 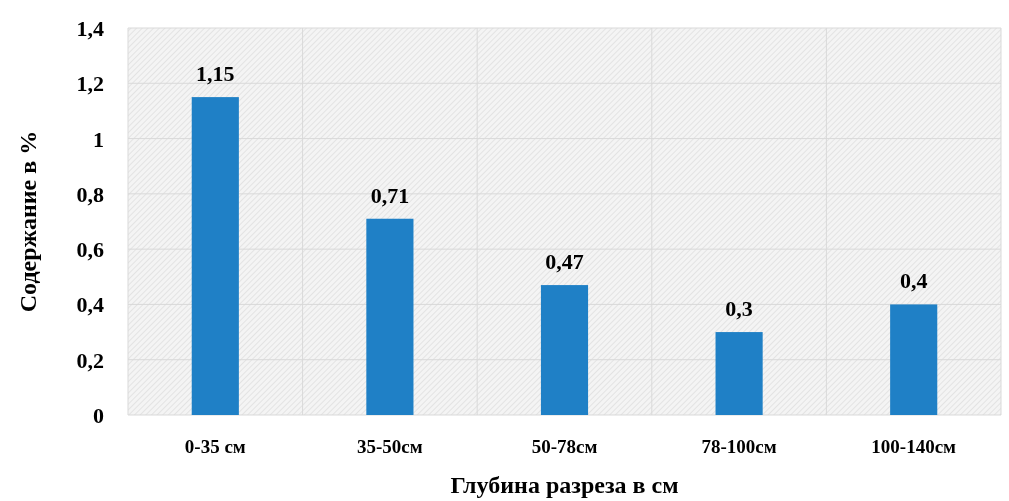 What do you see at coordinates (215, 74) in the screenshot?
I see `data-label: 1,15` at bounding box center [215, 74].